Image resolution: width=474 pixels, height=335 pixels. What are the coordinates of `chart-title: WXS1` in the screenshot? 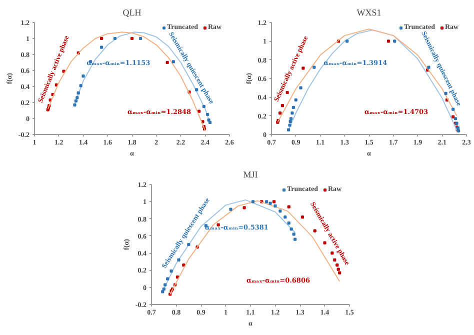 It's located at (369, 13).